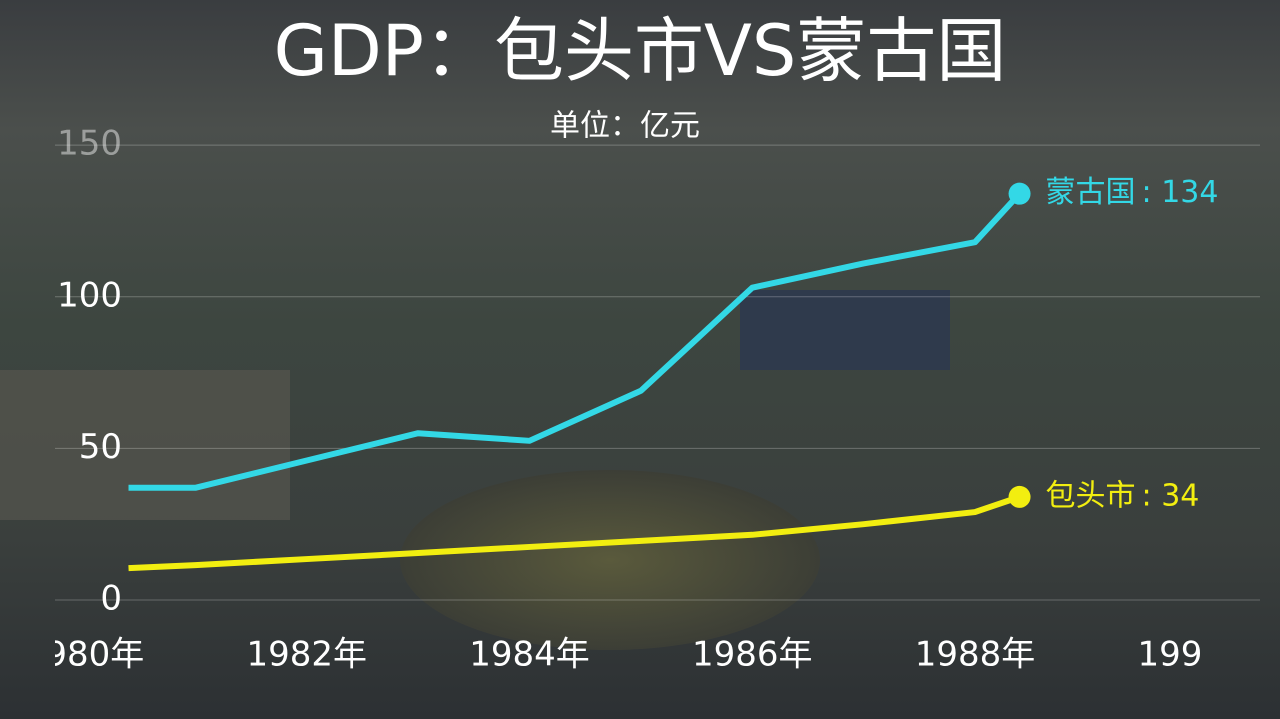 This screenshot has width=1280, height=719. Describe the element at coordinates (84, 655) in the screenshot. I see `x-tick-label: 1980年` at that location.